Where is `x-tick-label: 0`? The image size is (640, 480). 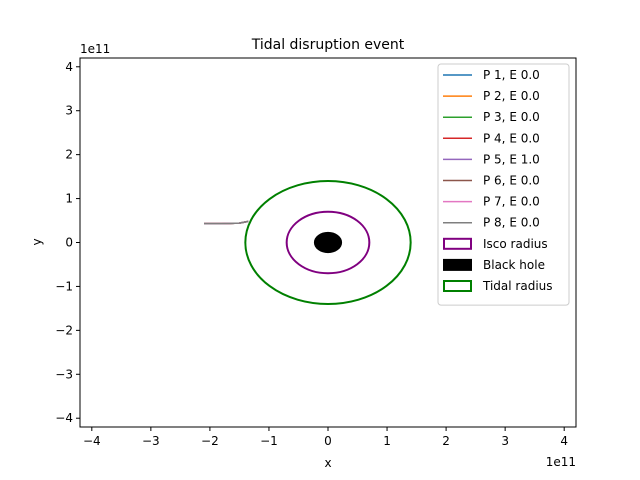
x-tick-label: 0 is located at coordinates (328, 441).